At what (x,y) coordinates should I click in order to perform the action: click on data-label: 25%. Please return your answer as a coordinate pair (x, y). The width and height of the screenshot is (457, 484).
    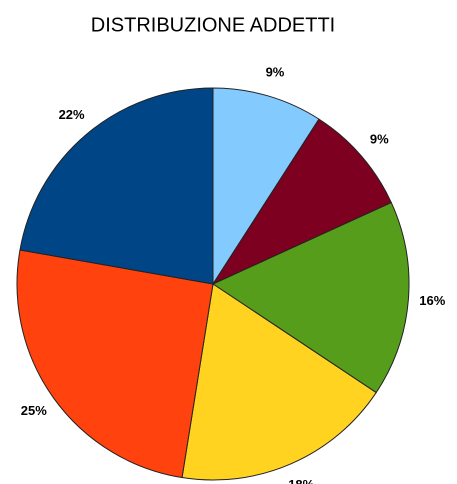
    Looking at the image, I should click on (34, 410).